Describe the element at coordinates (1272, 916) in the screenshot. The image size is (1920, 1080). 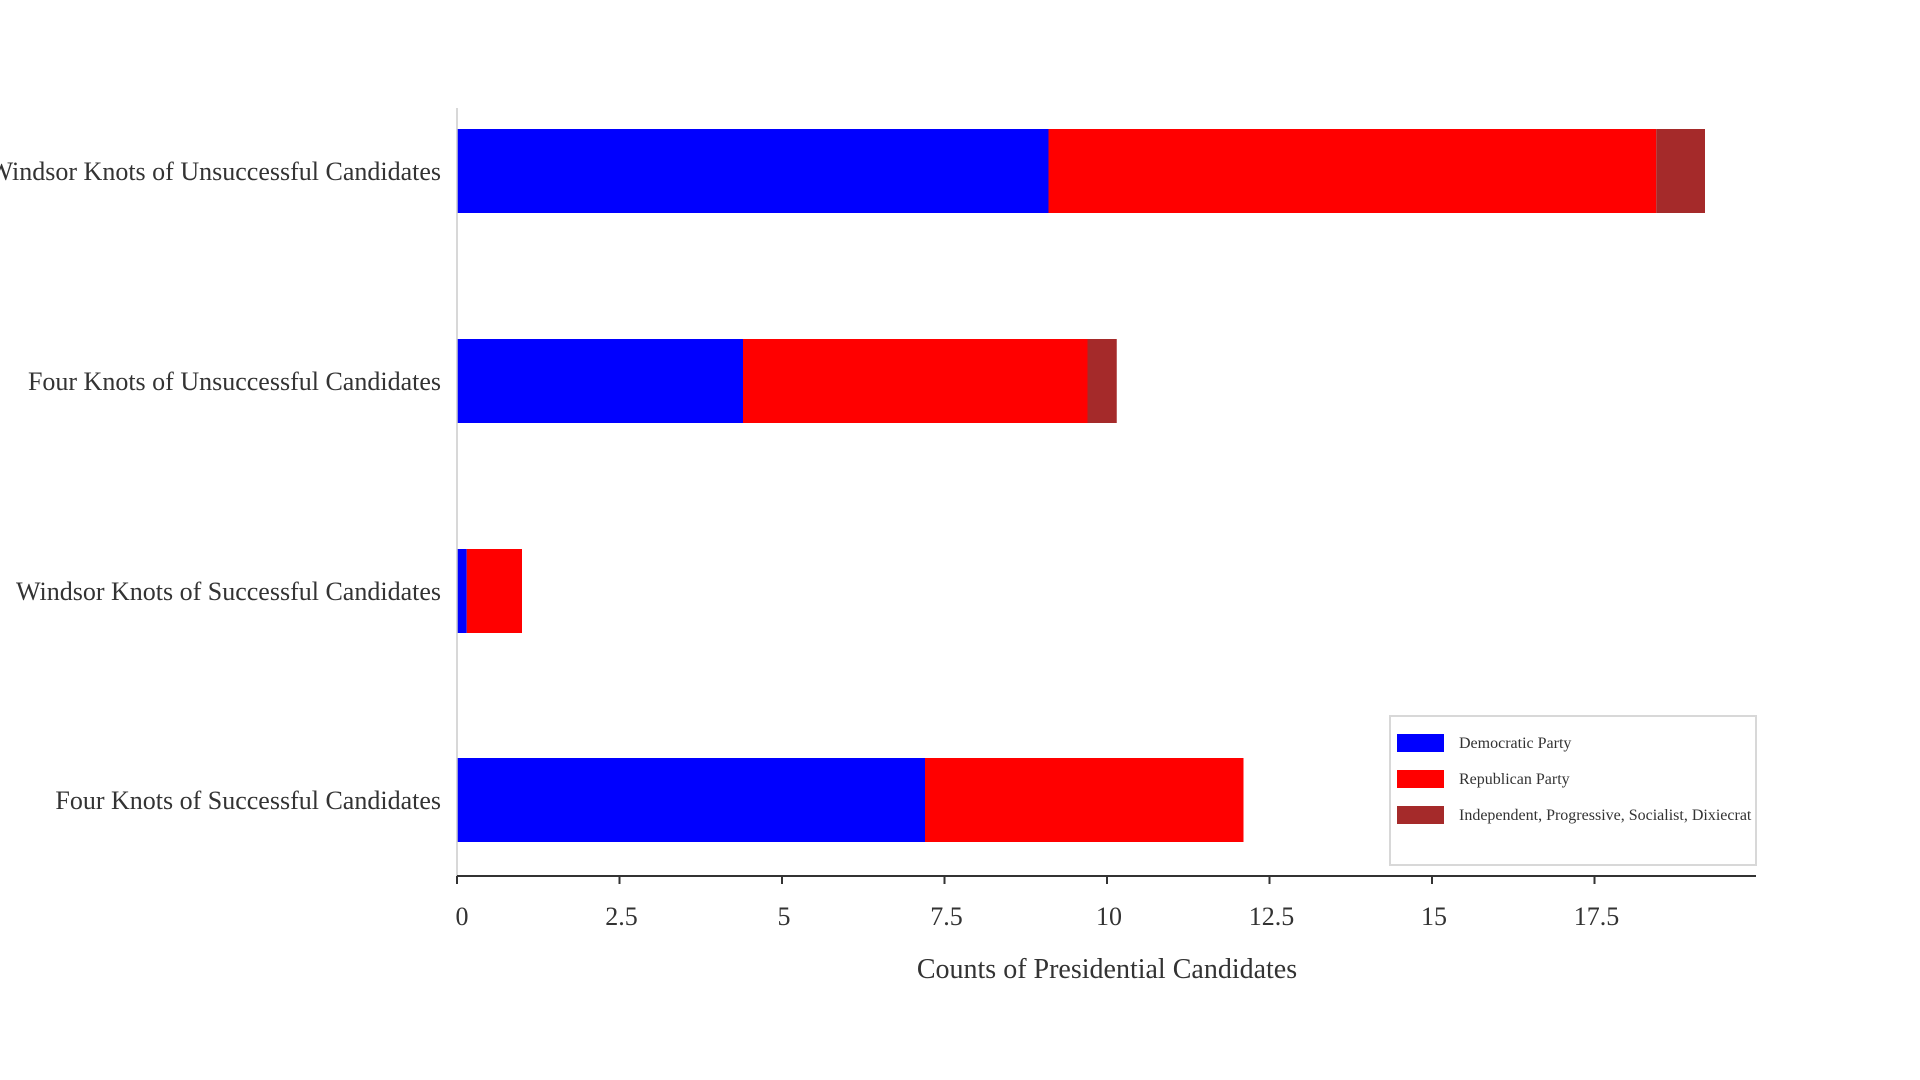
I see `x-tick-label: 12.5` at that location.